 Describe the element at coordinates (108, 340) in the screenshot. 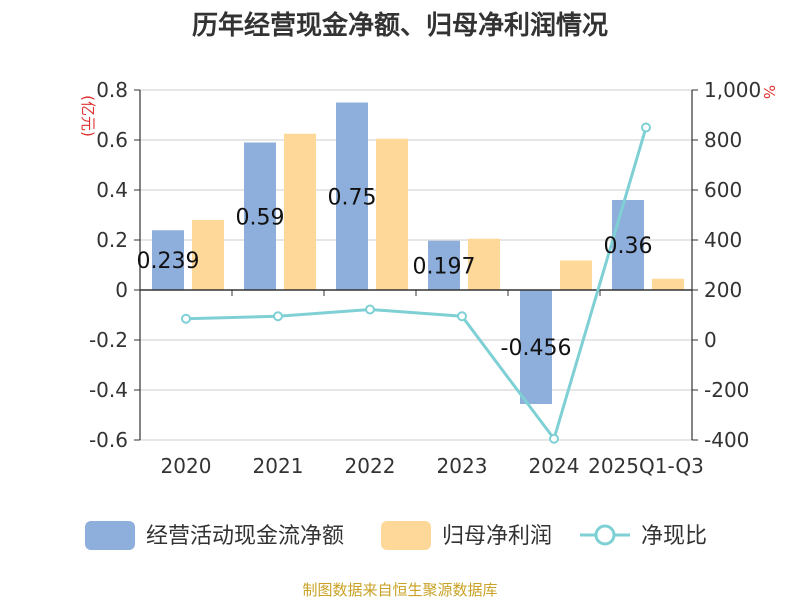

I see `left-tick-label: -0.2` at that location.